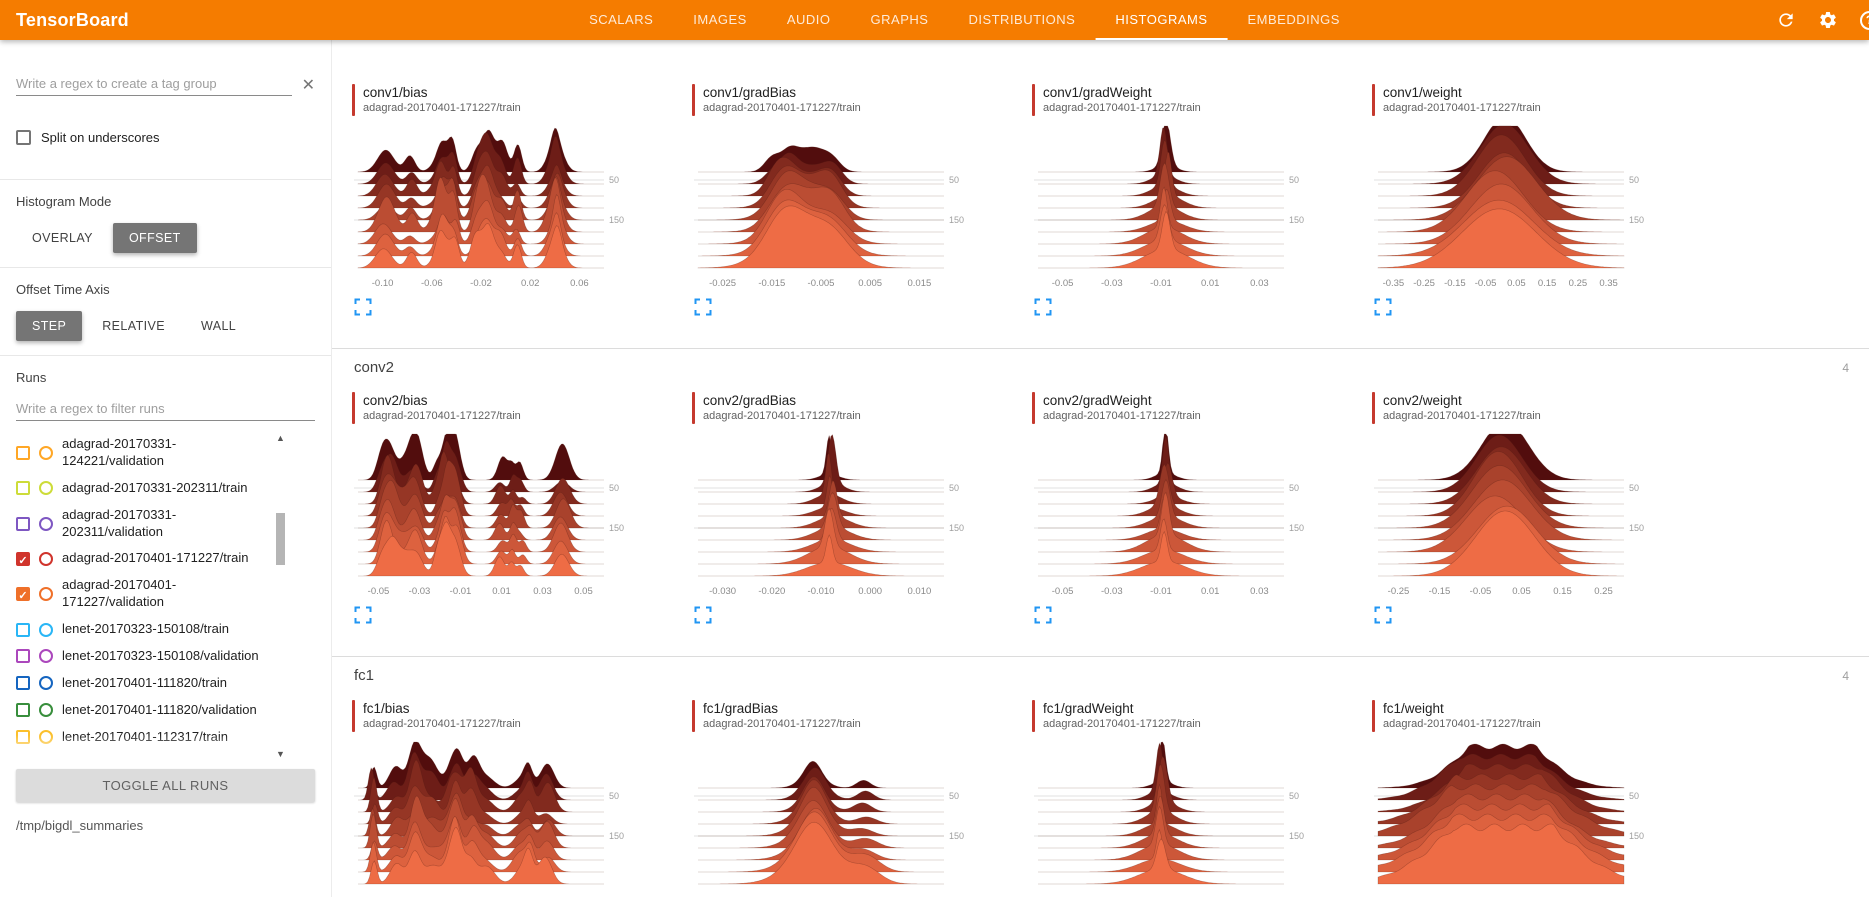 The image size is (1869, 897). Describe the element at coordinates (280, 754) in the screenshot. I see `scroll-down-arrow: ▼` at that location.